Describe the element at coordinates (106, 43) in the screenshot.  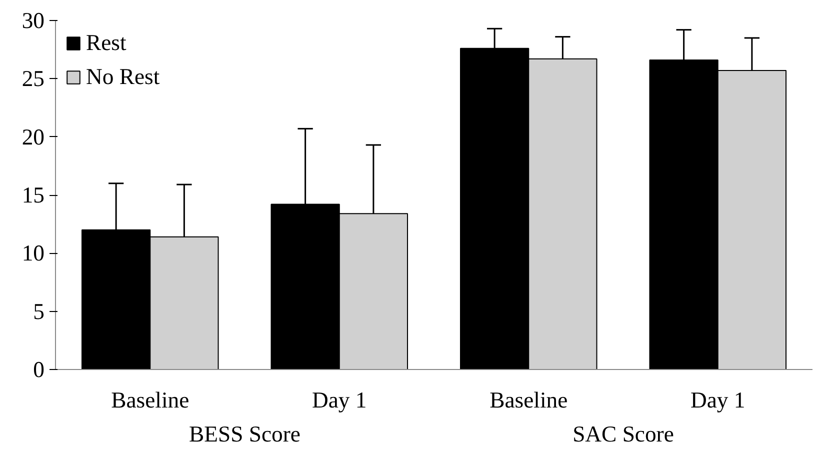
I see `legend-label: Rest` at that location.